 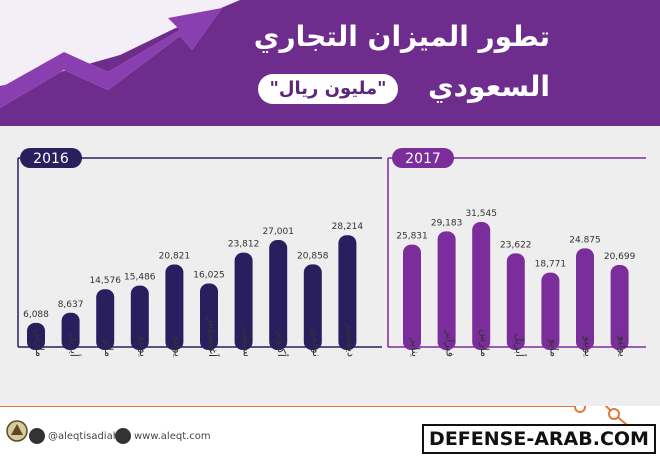 What do you see at coordinates (84, 436) in the screenshot?
I see `twitter-handle: @aleqtisadiah` at bounding box center [84, 436].